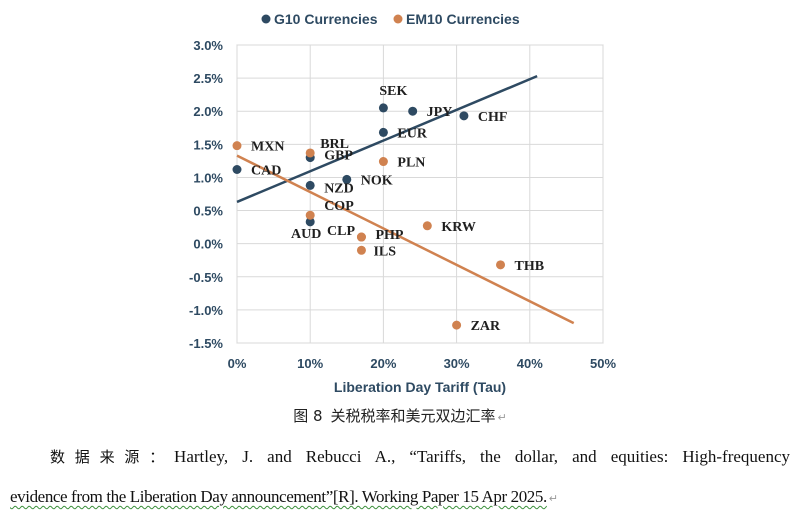  I want to click on point-label-krw: KRW, so click(458, 227).